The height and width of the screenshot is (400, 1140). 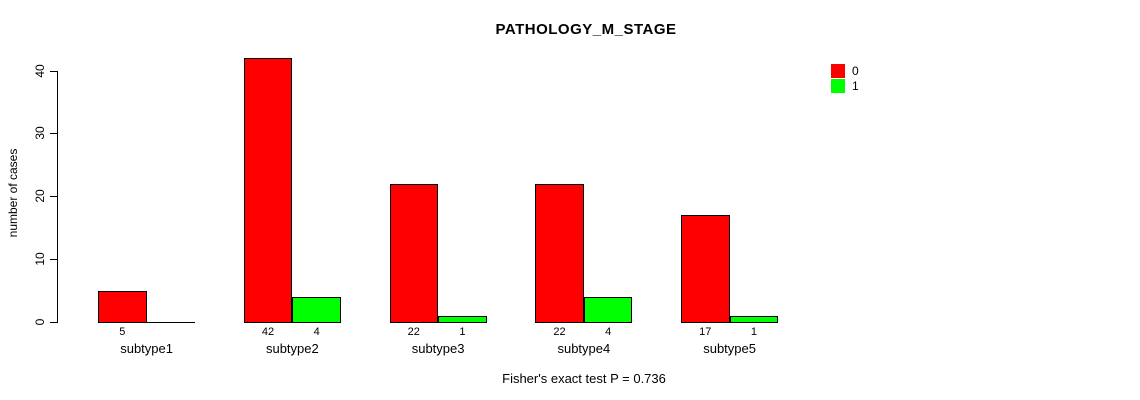 I want to click on bar-subtype2-series0, so click(x=268, y=190).